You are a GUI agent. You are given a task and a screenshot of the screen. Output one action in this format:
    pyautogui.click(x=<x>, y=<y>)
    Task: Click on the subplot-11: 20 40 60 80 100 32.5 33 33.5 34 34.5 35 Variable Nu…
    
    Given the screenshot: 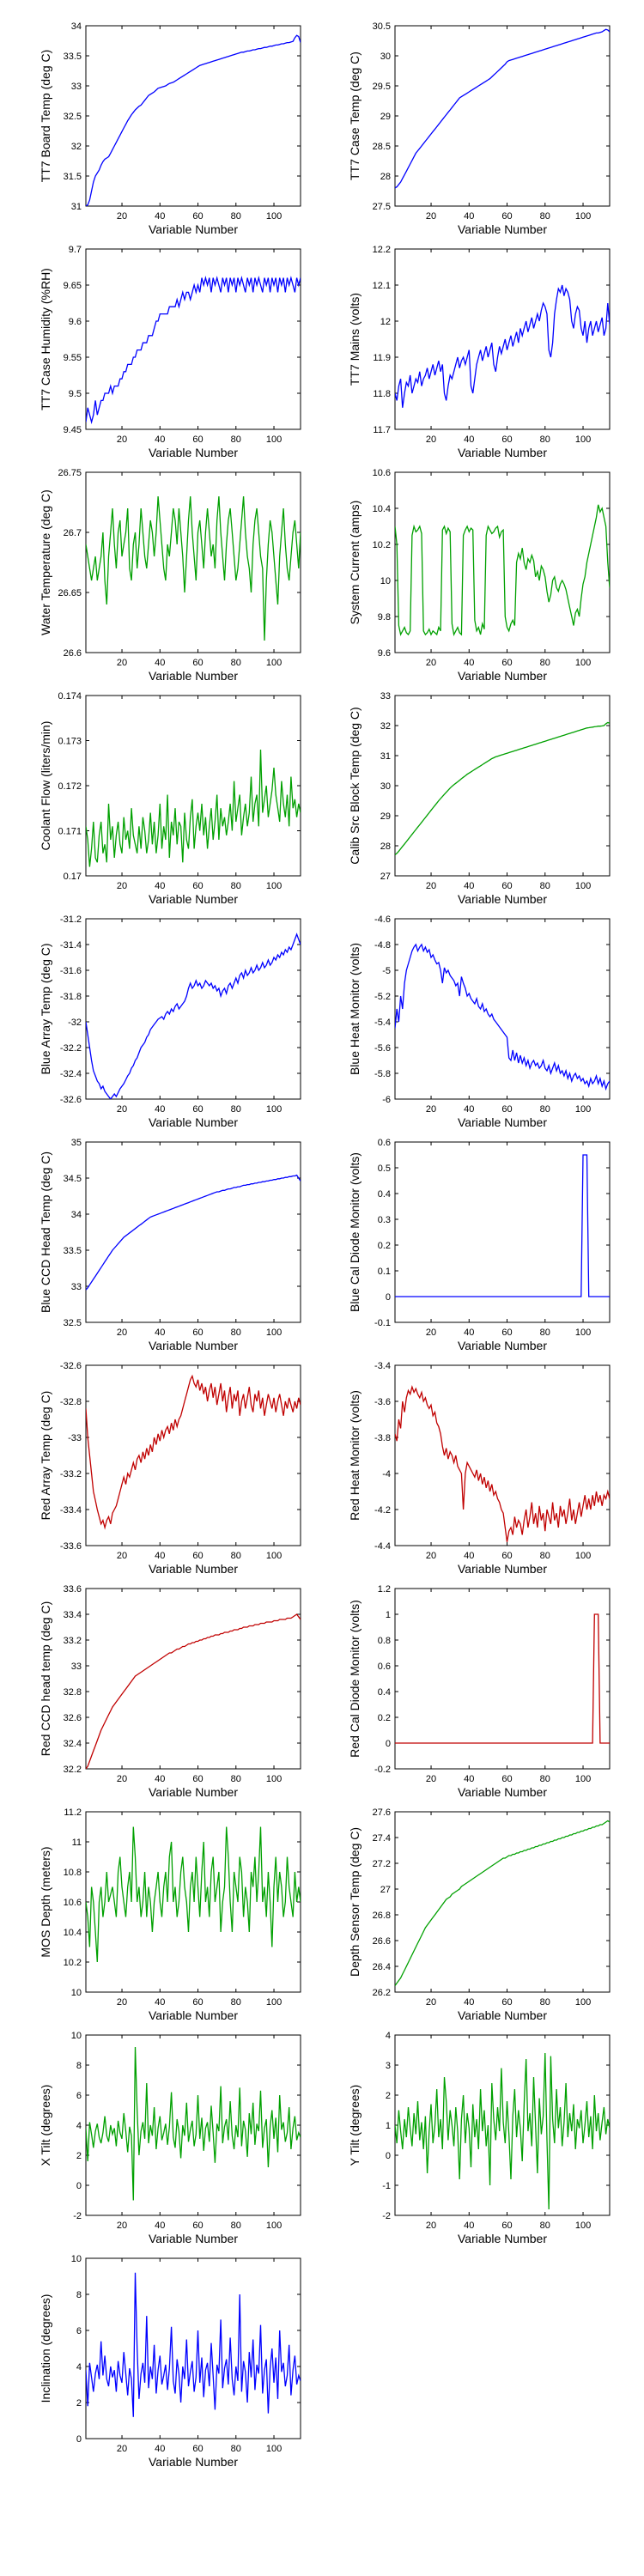 What is the action you would take?
    pyautogui.click(x=170, y=1245)
    